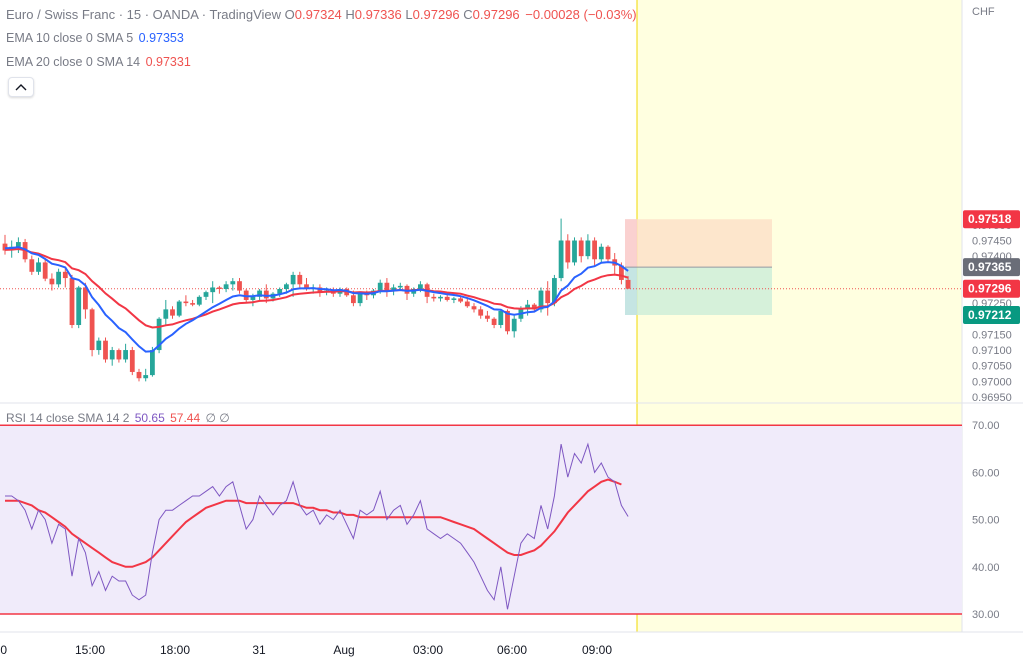  I want to click on position-target-zone, so click(698, 243).